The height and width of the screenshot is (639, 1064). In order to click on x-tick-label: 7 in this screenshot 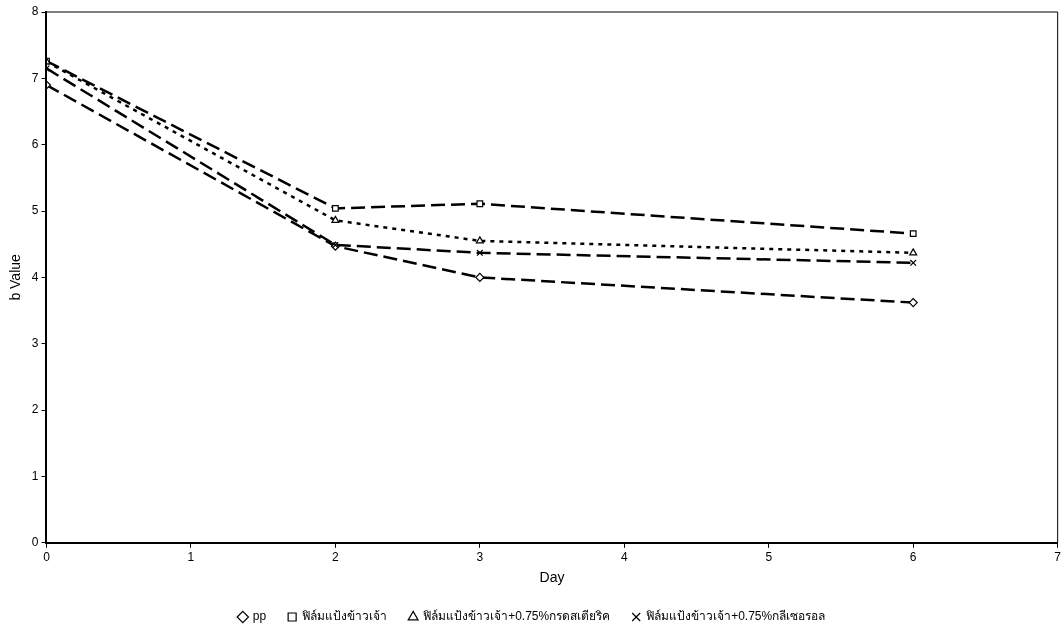, I will do `click(1058, 557)`.